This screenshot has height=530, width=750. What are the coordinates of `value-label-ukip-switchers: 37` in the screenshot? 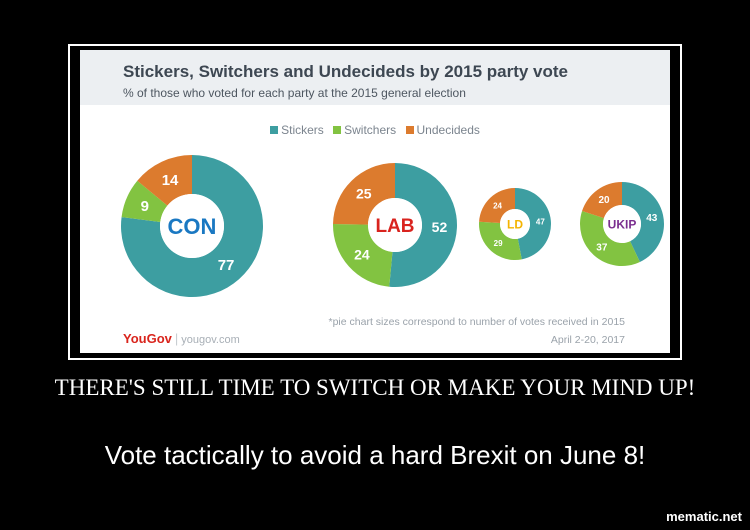 It's located at (602, 247).